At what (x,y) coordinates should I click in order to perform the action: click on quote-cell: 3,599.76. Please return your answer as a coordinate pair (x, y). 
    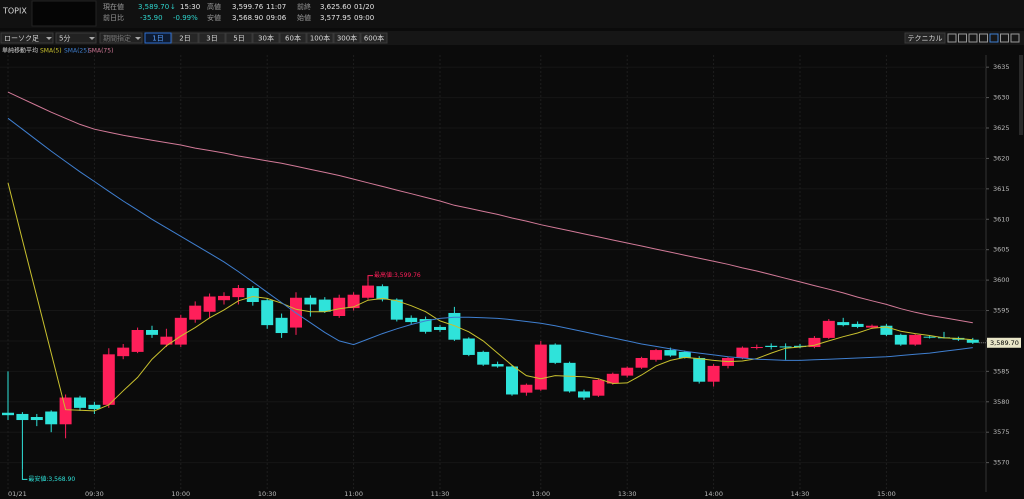
    Looking at the image, I should click on (248, 7).